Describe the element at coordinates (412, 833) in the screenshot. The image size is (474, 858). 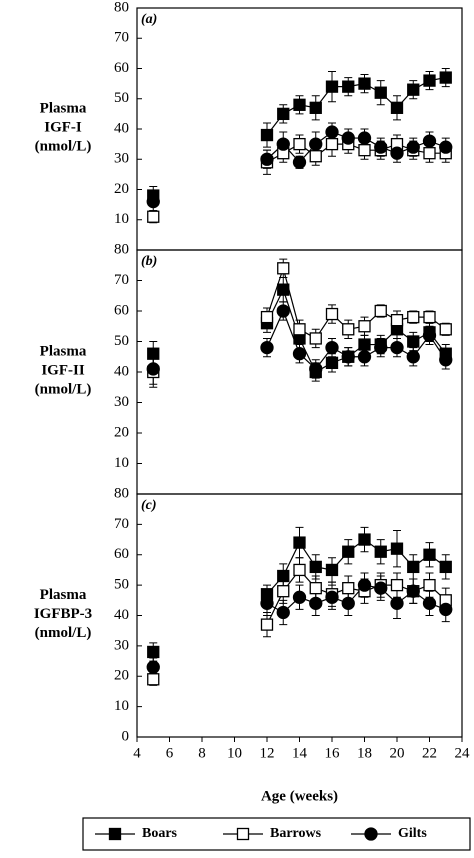
I see `legend-label: Gilts` at that location.